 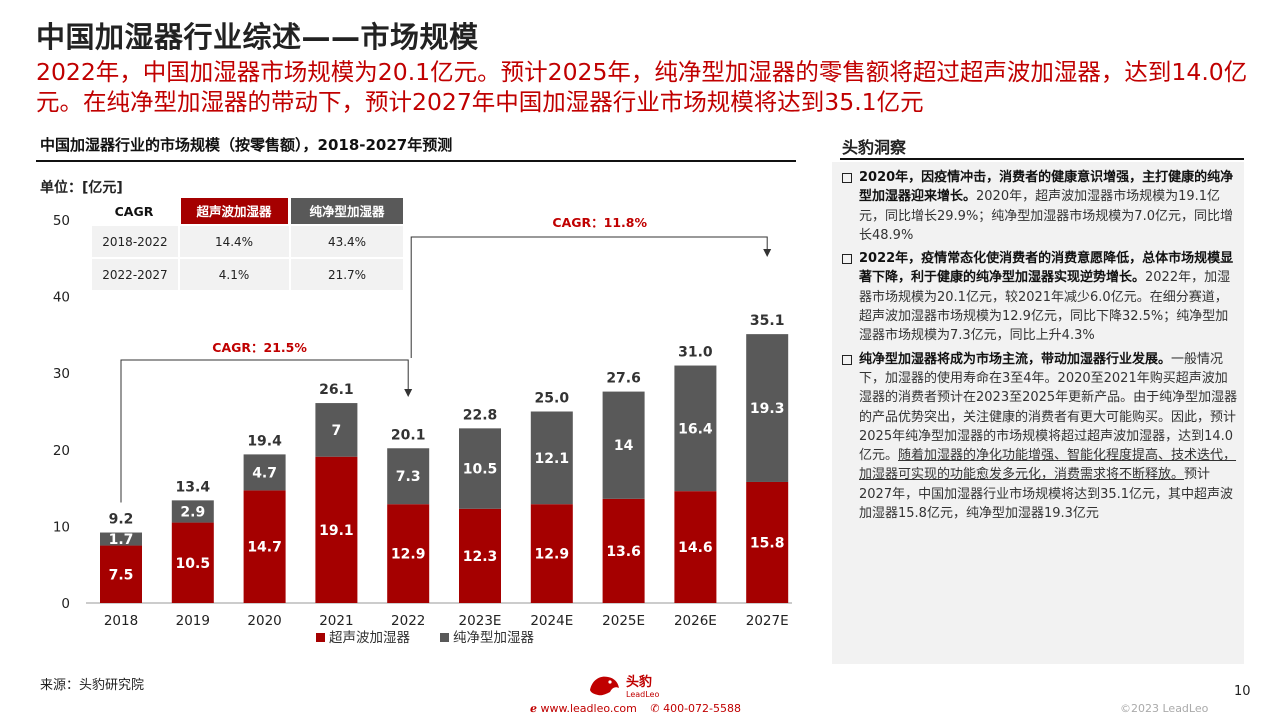 What do you see at coordinates (234, 242) in the screenshot?
I see `cagr-row1-ultrasonic: 14.4%` at bounding box center [234, 242].